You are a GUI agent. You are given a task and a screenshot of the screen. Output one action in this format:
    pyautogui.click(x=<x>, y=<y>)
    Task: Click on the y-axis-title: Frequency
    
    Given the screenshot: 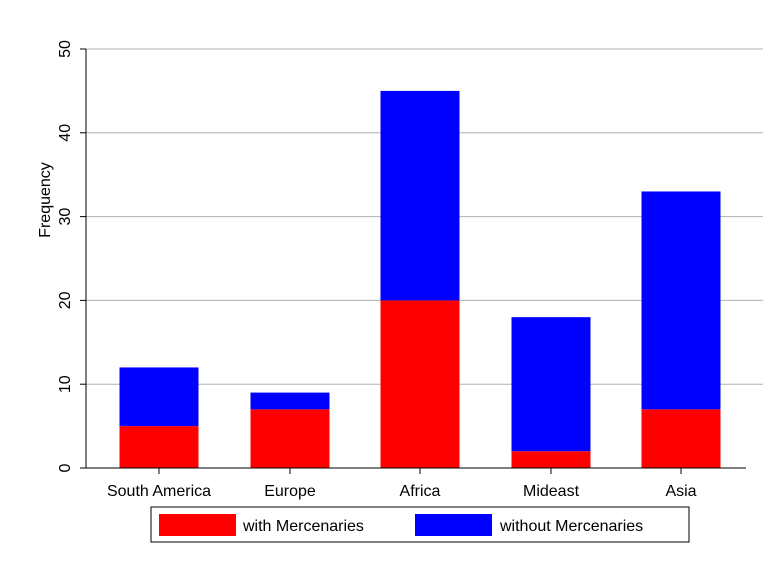 What is the action you would take?
    pyautogui.click(x=45, y=200)
    